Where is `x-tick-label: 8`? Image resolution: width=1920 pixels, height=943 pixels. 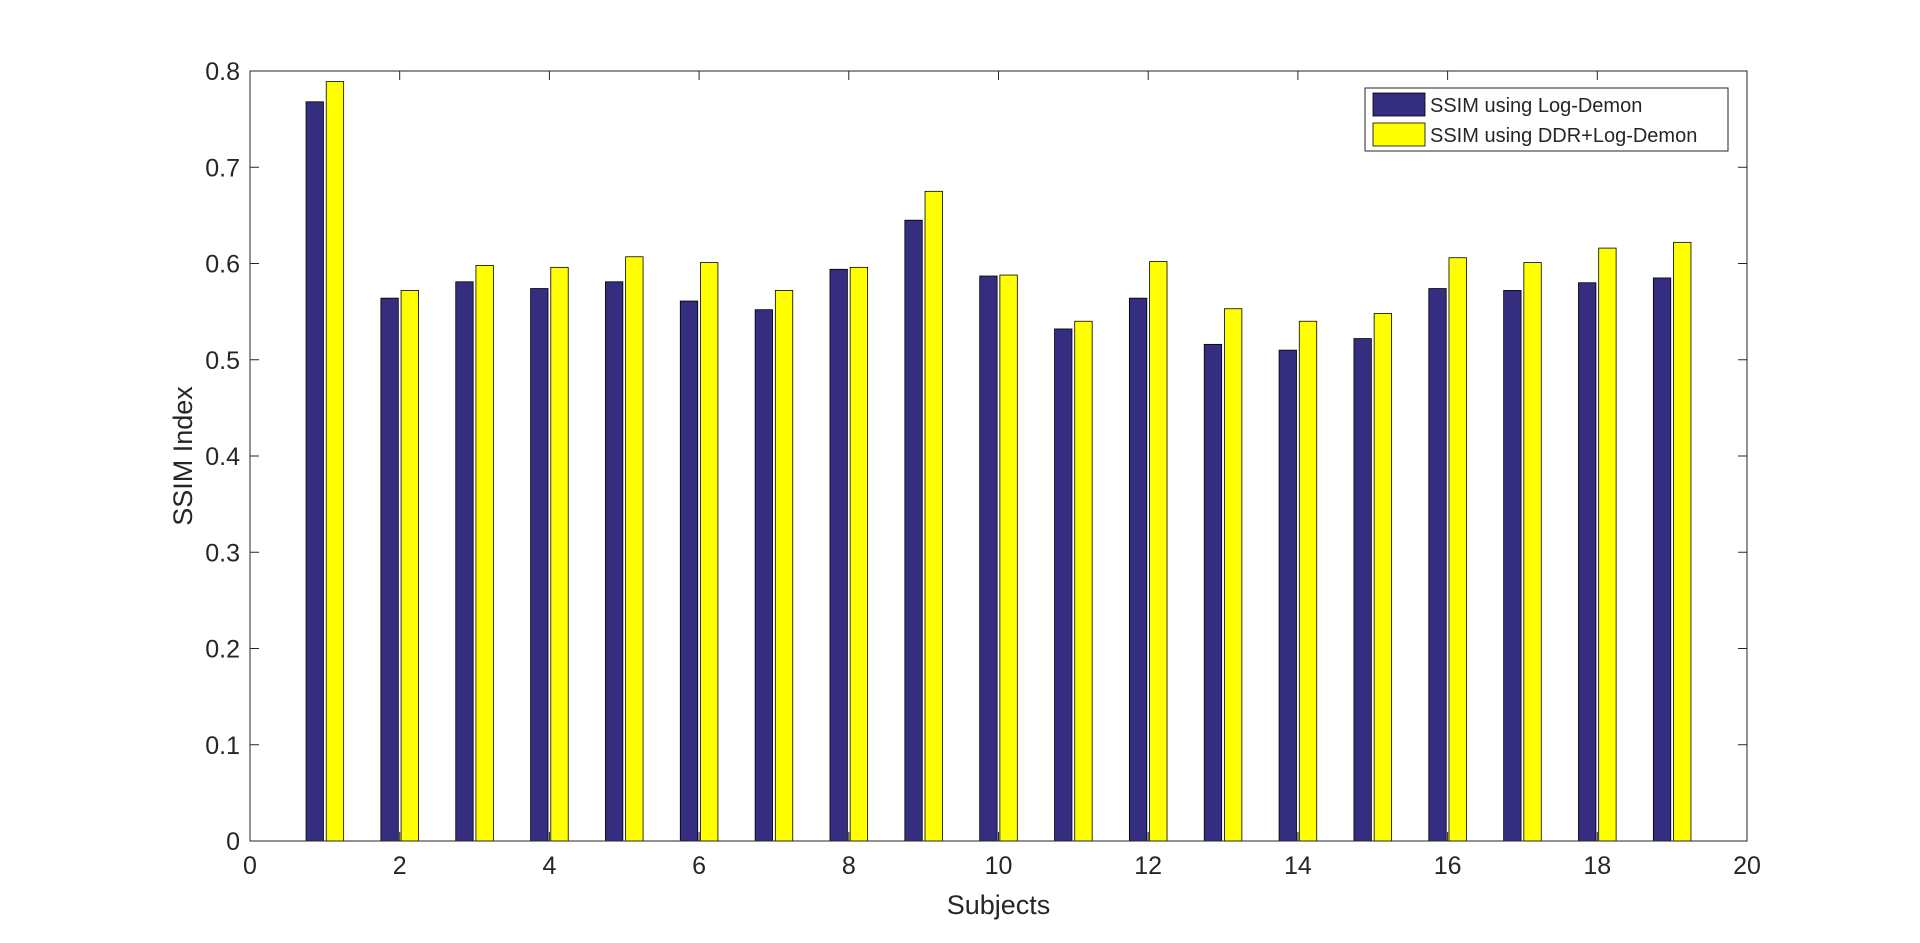
x-tick-label: 8 is located at coordinates (849, 866).